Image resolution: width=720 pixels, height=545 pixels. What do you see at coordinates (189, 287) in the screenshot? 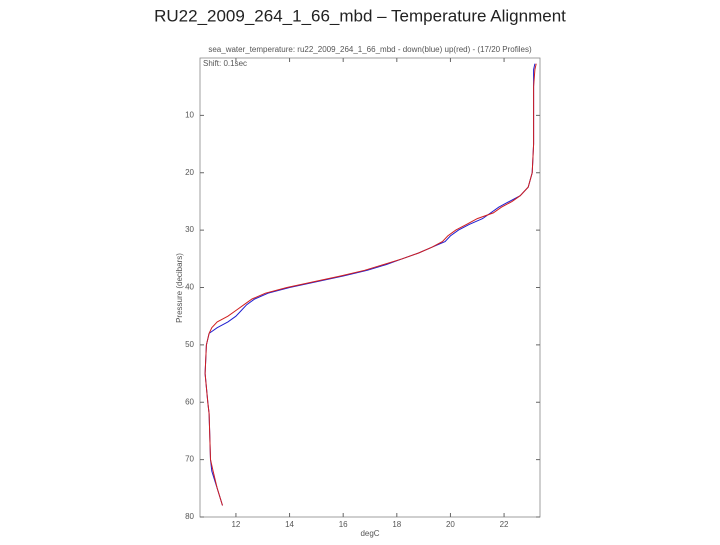
I see `y-tick-label: 40` at bounding box center [189, 287].